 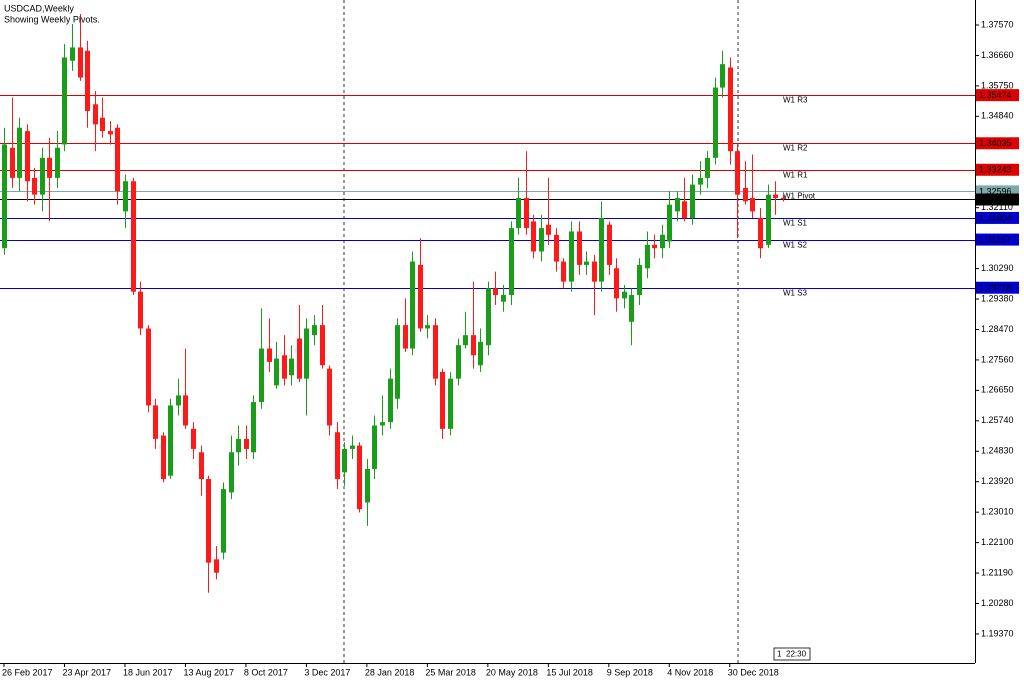 What do you see at coordinates (795, 175) in the screenshot?
I see `pivot-name: W1 R1` at bounding box center [795, 175].